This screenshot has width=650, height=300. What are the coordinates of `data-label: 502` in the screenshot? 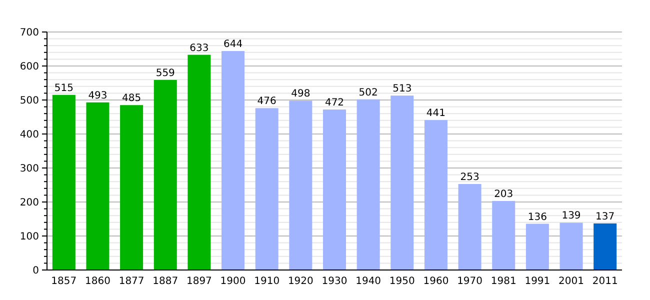 It's located at (368, 92).